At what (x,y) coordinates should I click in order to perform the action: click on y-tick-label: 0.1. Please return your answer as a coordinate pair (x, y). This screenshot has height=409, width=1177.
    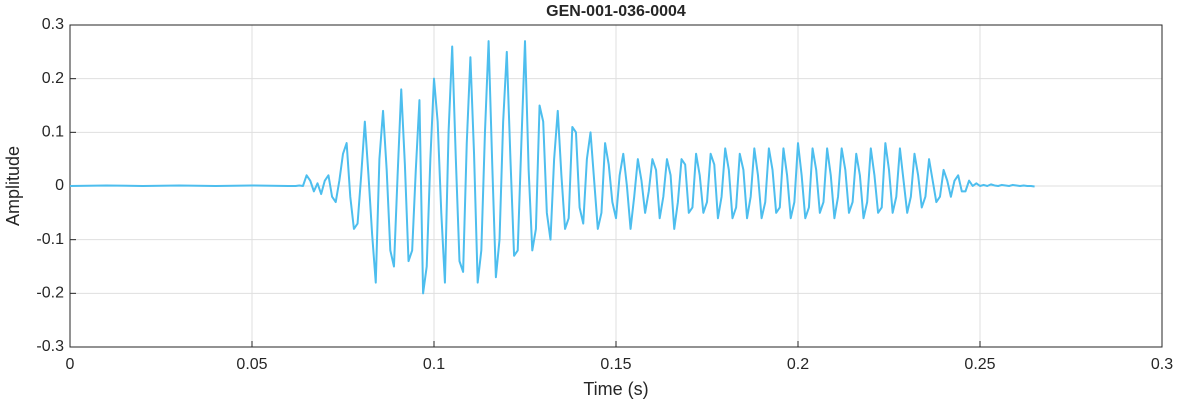
    Looking at the image, I should click on (53, 132).